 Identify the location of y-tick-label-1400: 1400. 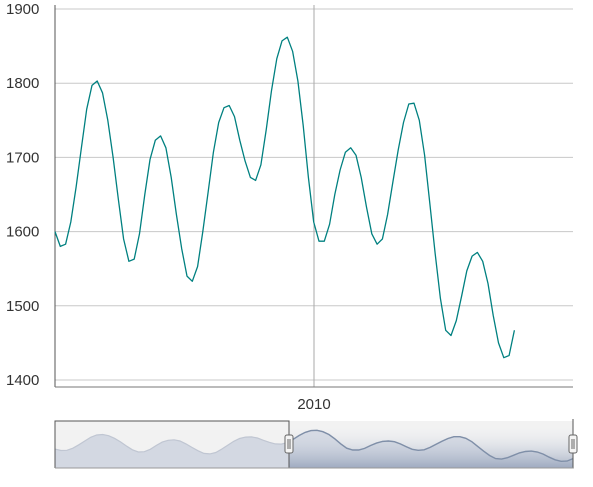
(22, 380).